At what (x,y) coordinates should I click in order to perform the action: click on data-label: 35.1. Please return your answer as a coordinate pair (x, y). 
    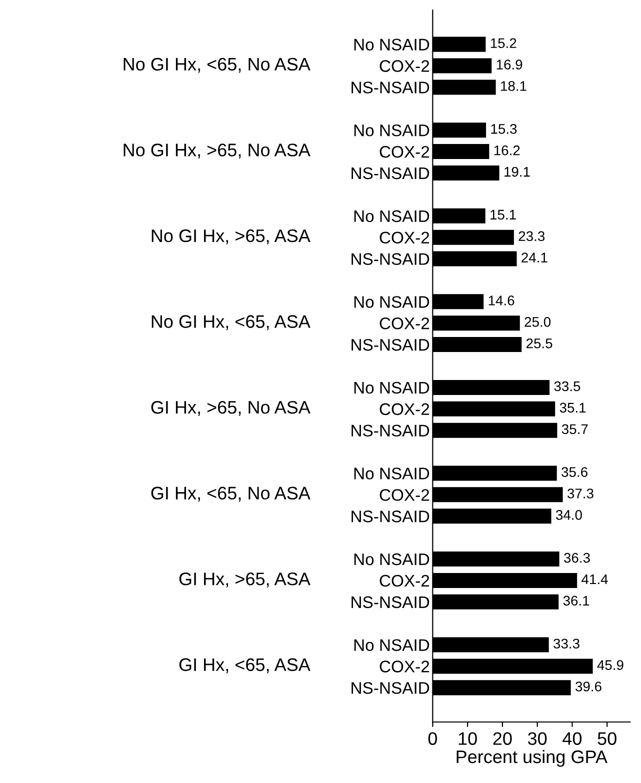
    Looking at the image, I should click on (573, 407).